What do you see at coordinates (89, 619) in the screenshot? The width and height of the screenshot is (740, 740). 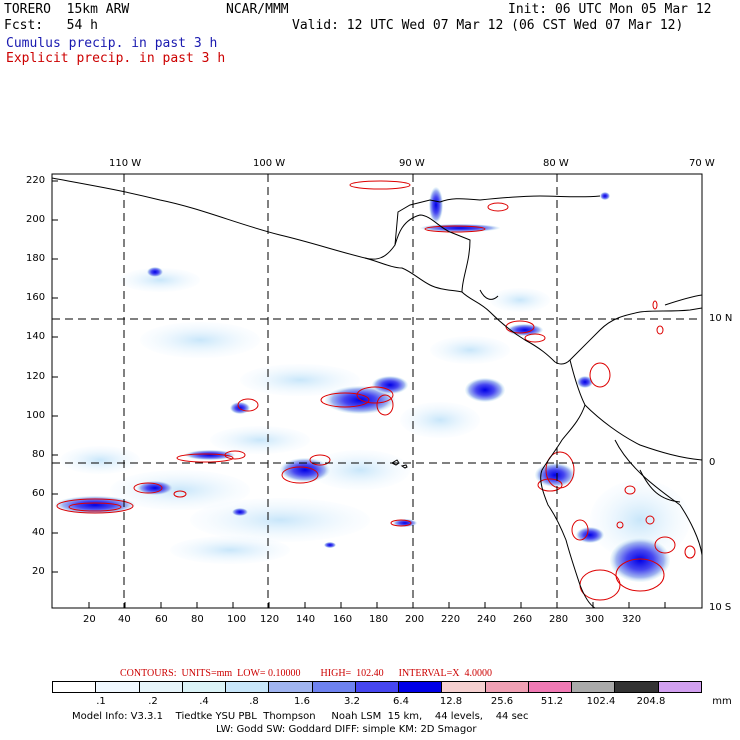 I see `x-tick-label: 20` at bounding box center [89, 619].